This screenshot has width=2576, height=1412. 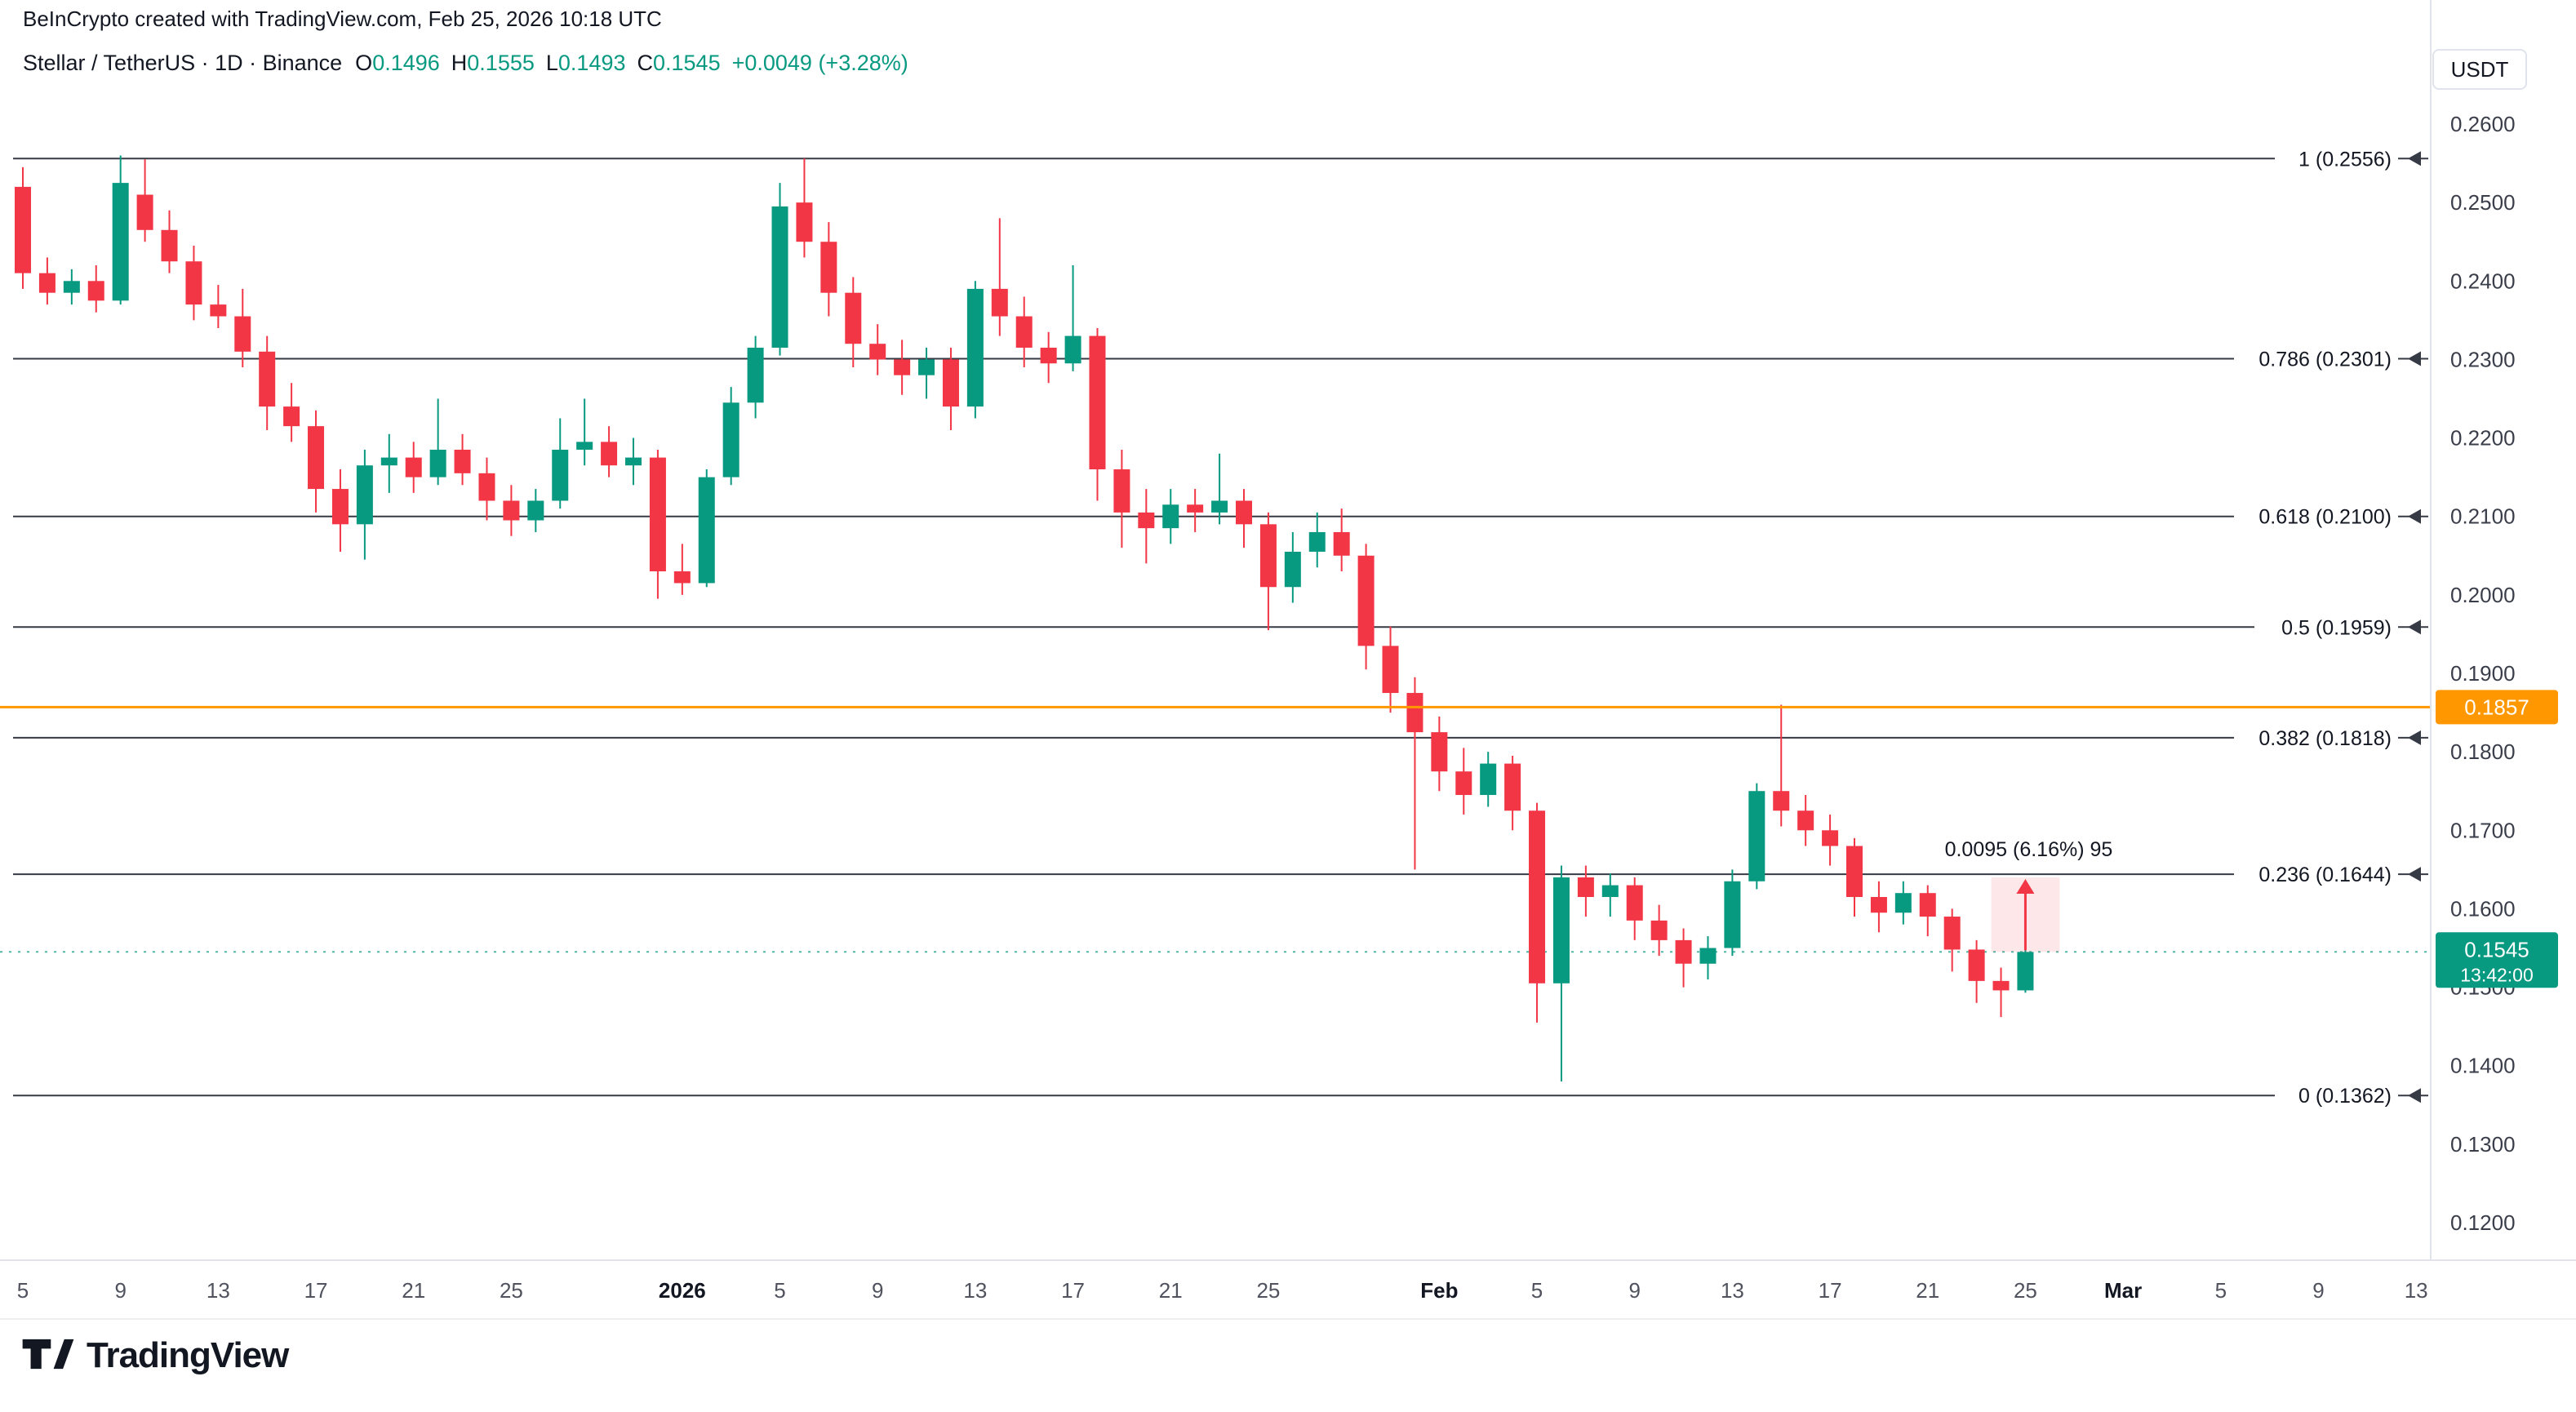 I want to click on alert-price-badge-text: 0.1857, so click(x=2496, y=707).